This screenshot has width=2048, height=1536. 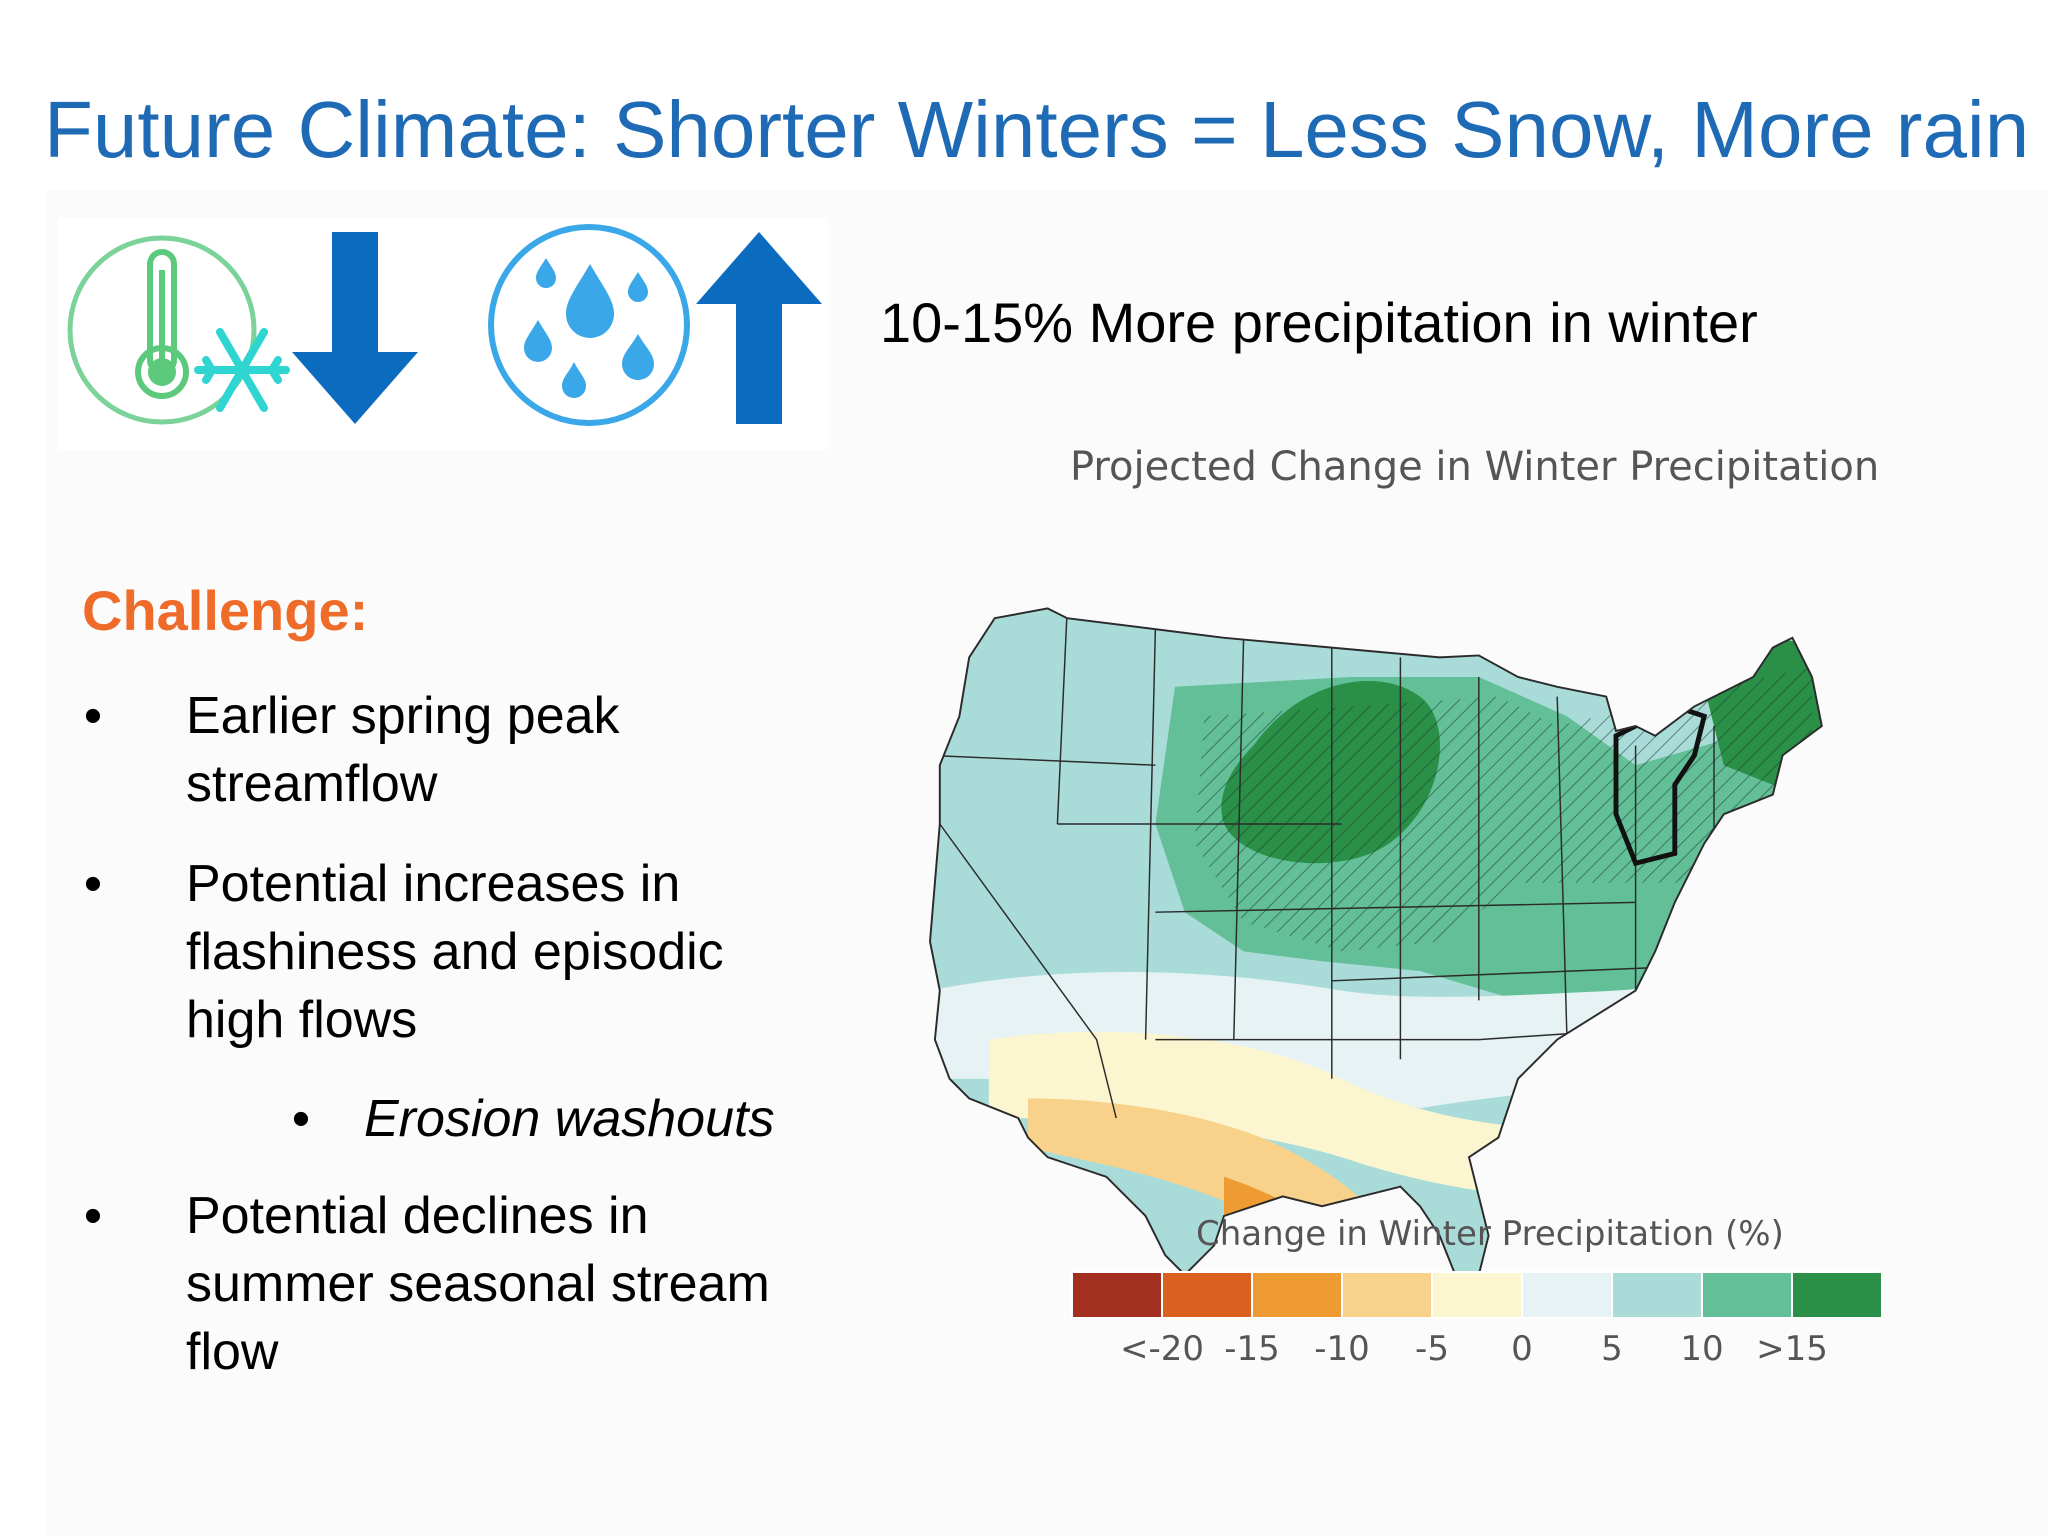 I want to click on legend-title: Change in Winter Precipitation (%), so click(x=1490, y=1234).